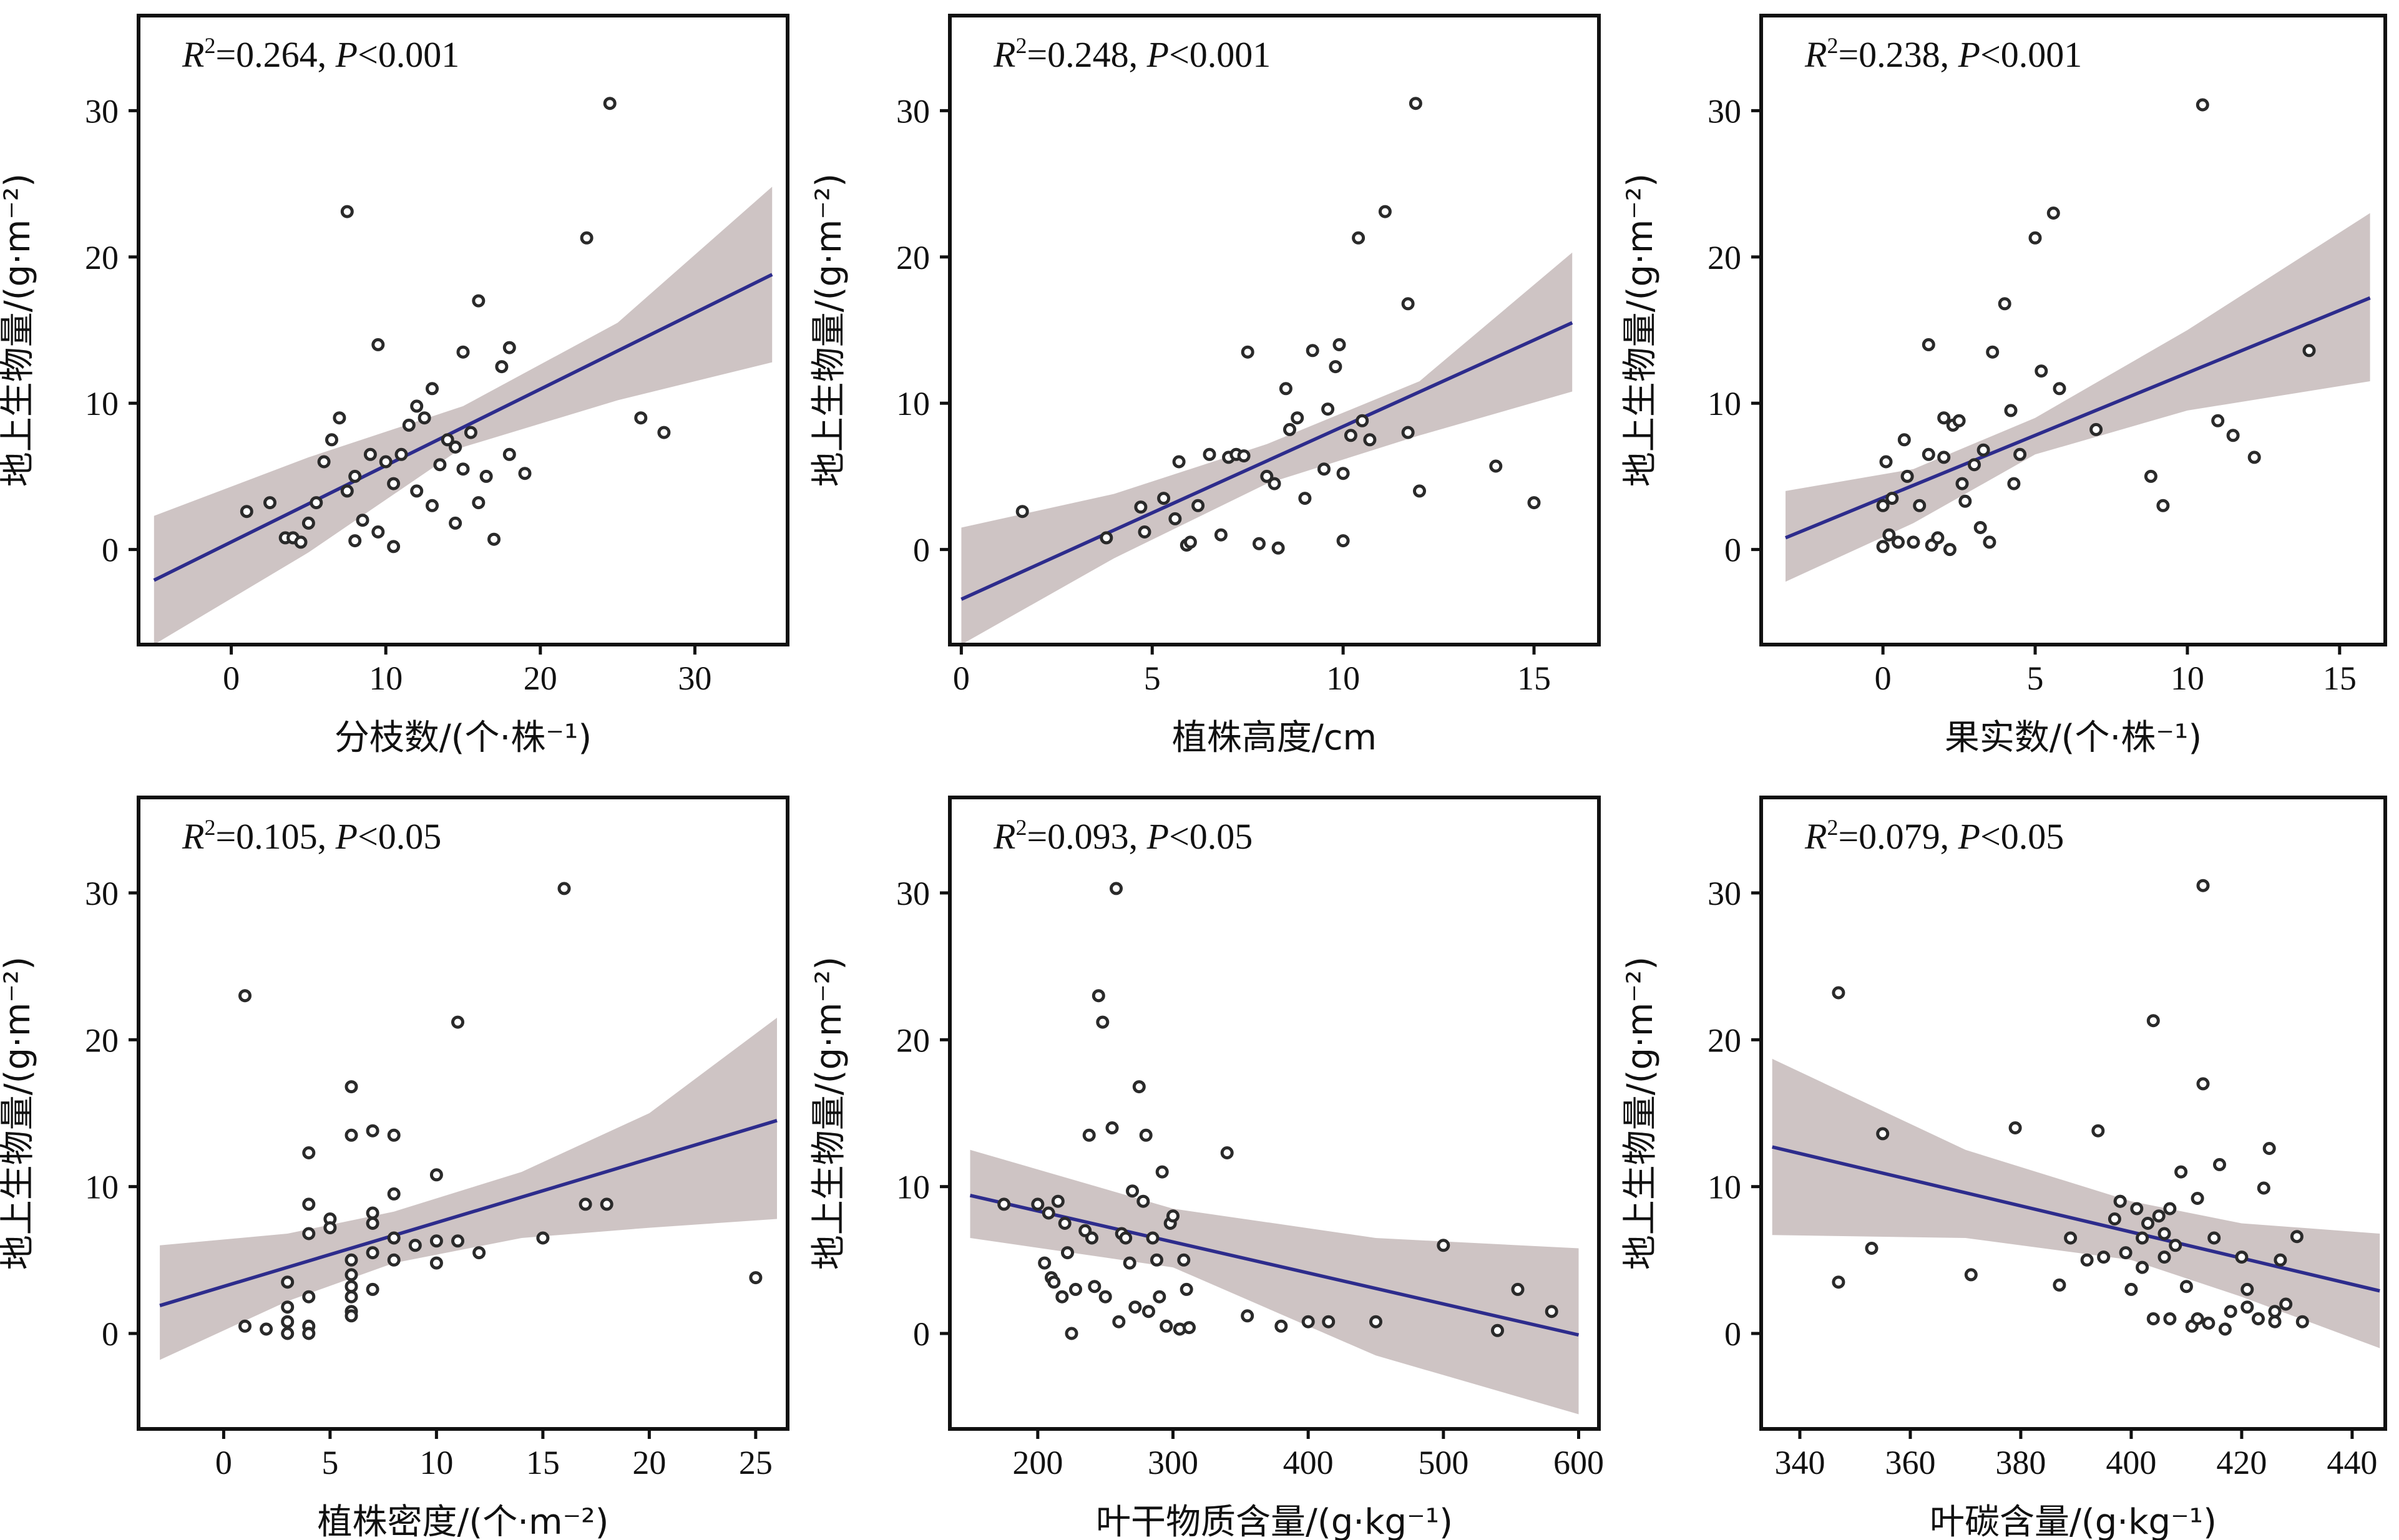 The height and width of the screenshot is (1540, 2399). Describe the element at coordinates (193, 54) in the screenshot. I see `stat-r-symbol: R` at that location.